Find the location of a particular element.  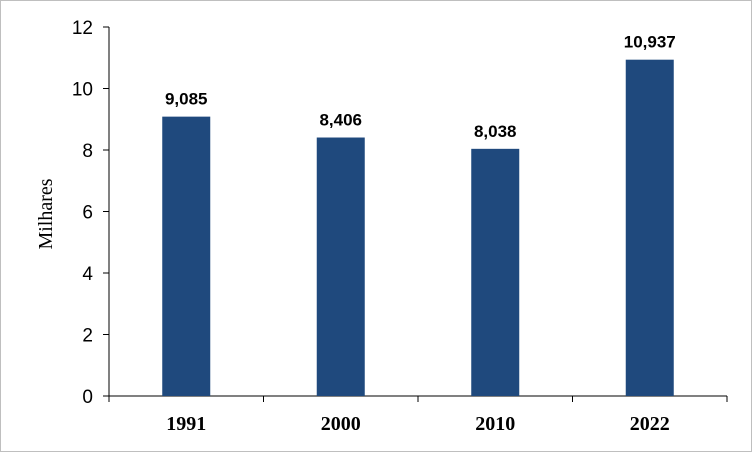

data-label: 8,406 is located at coordinates (340, 120).